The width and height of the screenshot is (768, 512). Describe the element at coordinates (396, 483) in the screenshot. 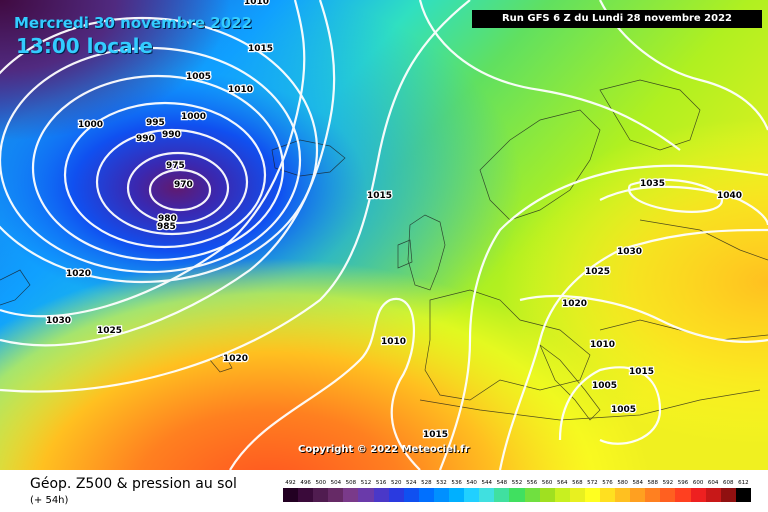

I see `scale-label: 520` at that location.